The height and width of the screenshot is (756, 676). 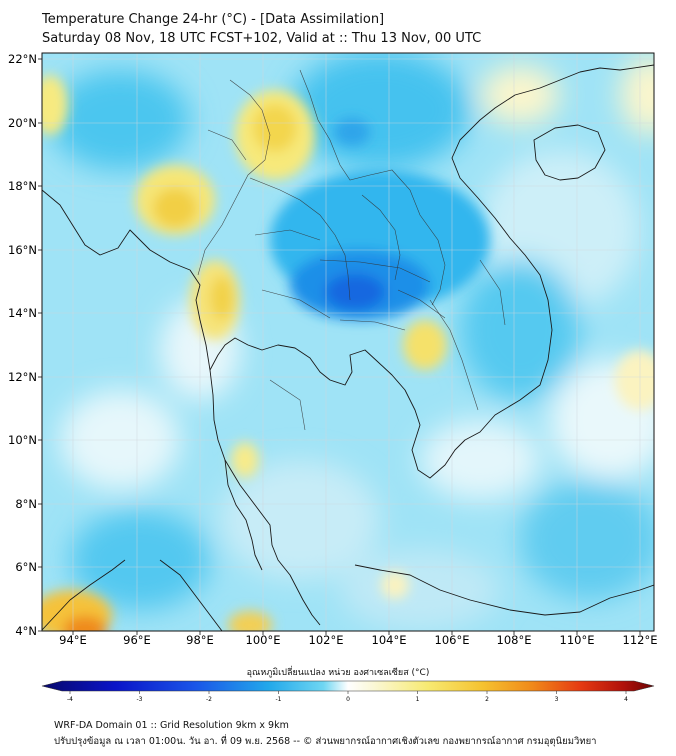 What do you see at coordinates (389, 640) in the screenshot?
I see `lon-label: 104°E` at bounding box center [389, 640].